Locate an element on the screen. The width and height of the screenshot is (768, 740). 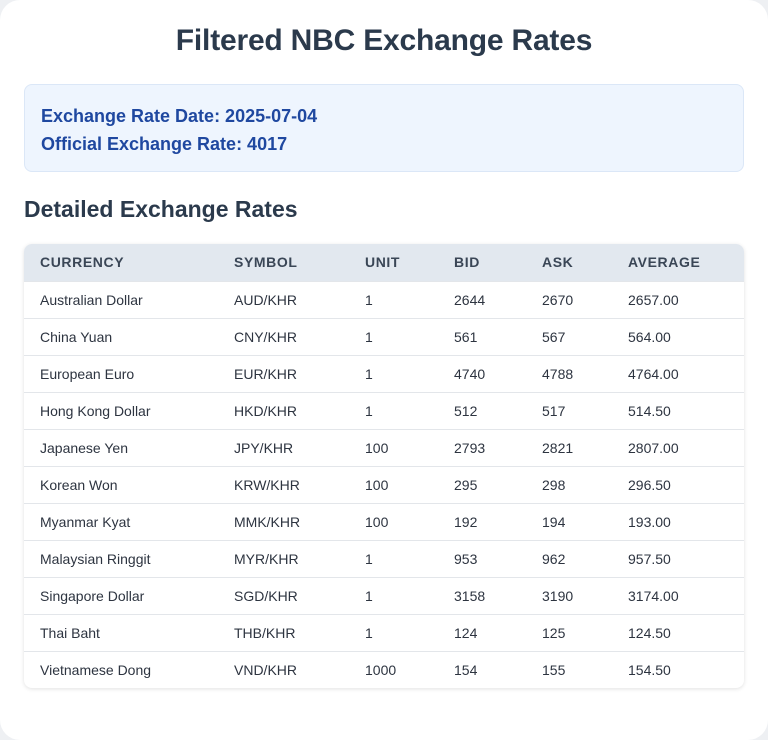
cell-currency: Thai Baht is located at coordinates (70, 632).